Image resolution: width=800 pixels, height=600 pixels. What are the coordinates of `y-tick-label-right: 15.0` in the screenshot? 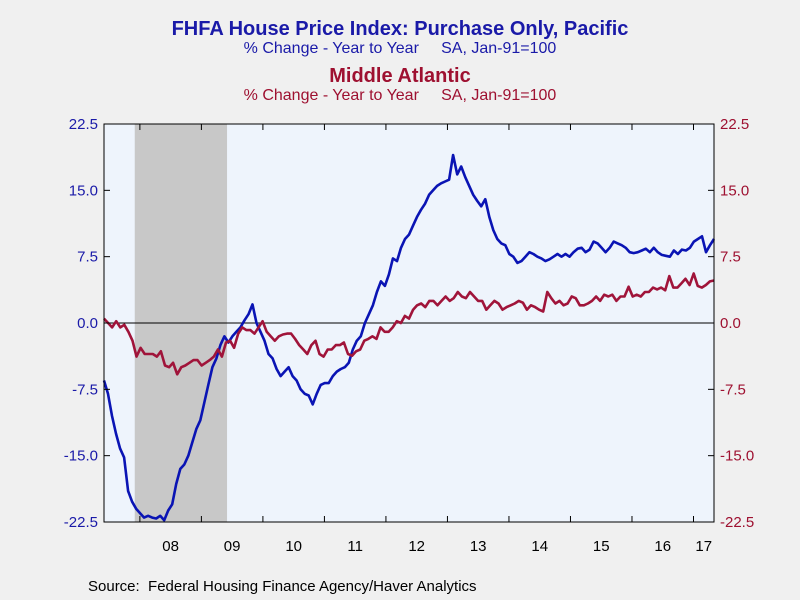 It's located at (734, 190).